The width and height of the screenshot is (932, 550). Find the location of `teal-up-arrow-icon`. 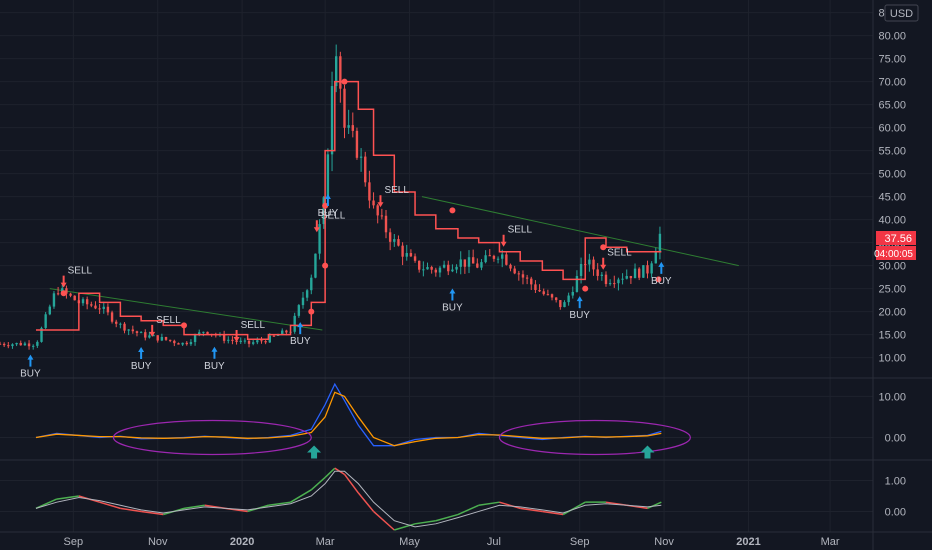

teal-up-arrow-icon is located at coordinates (314, 452).